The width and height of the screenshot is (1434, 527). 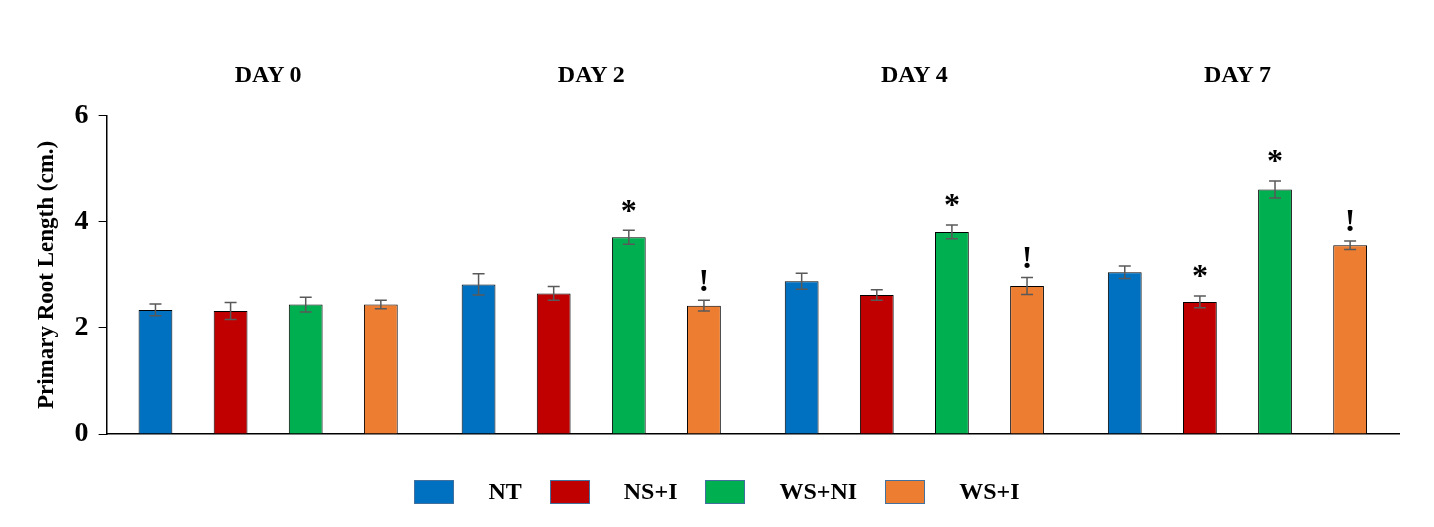 I want to click on x-tick-label: DAY 0, so click(x=268, y=73).